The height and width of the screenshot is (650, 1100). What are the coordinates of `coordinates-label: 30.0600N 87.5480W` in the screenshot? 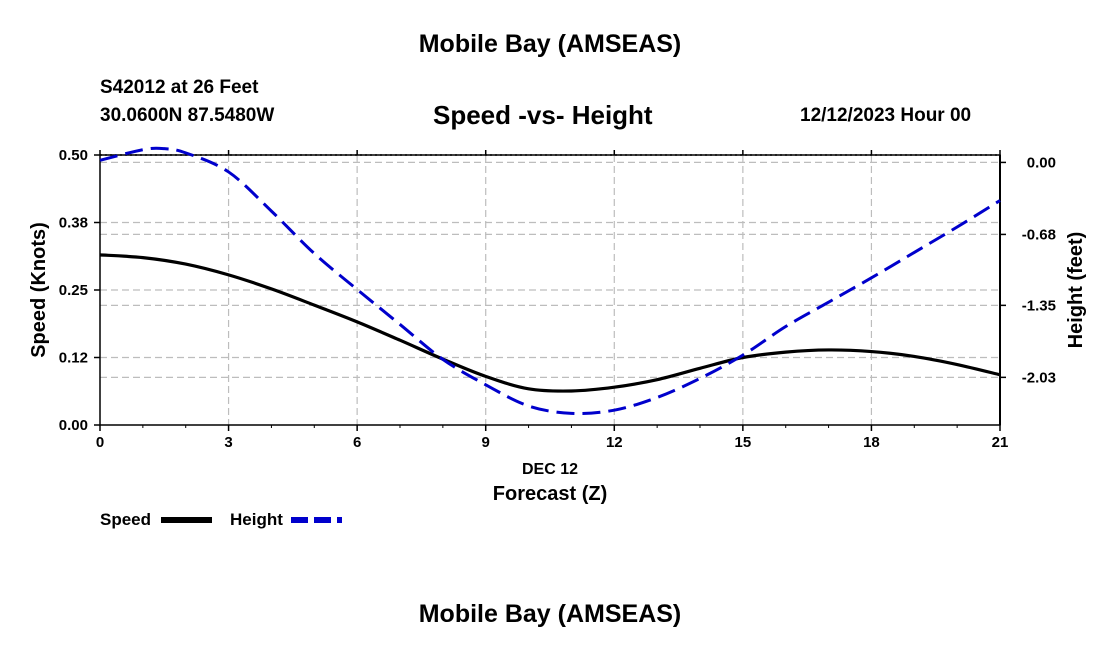 It's located at (187, 115).